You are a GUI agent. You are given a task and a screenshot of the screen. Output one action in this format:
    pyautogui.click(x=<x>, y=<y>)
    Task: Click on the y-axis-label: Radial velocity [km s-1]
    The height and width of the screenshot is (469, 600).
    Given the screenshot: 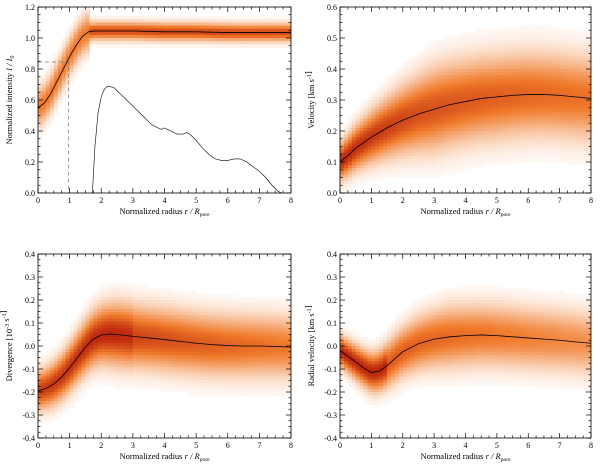 What is the action you would take?
    pyautogui.click(x=309, y=345)
    